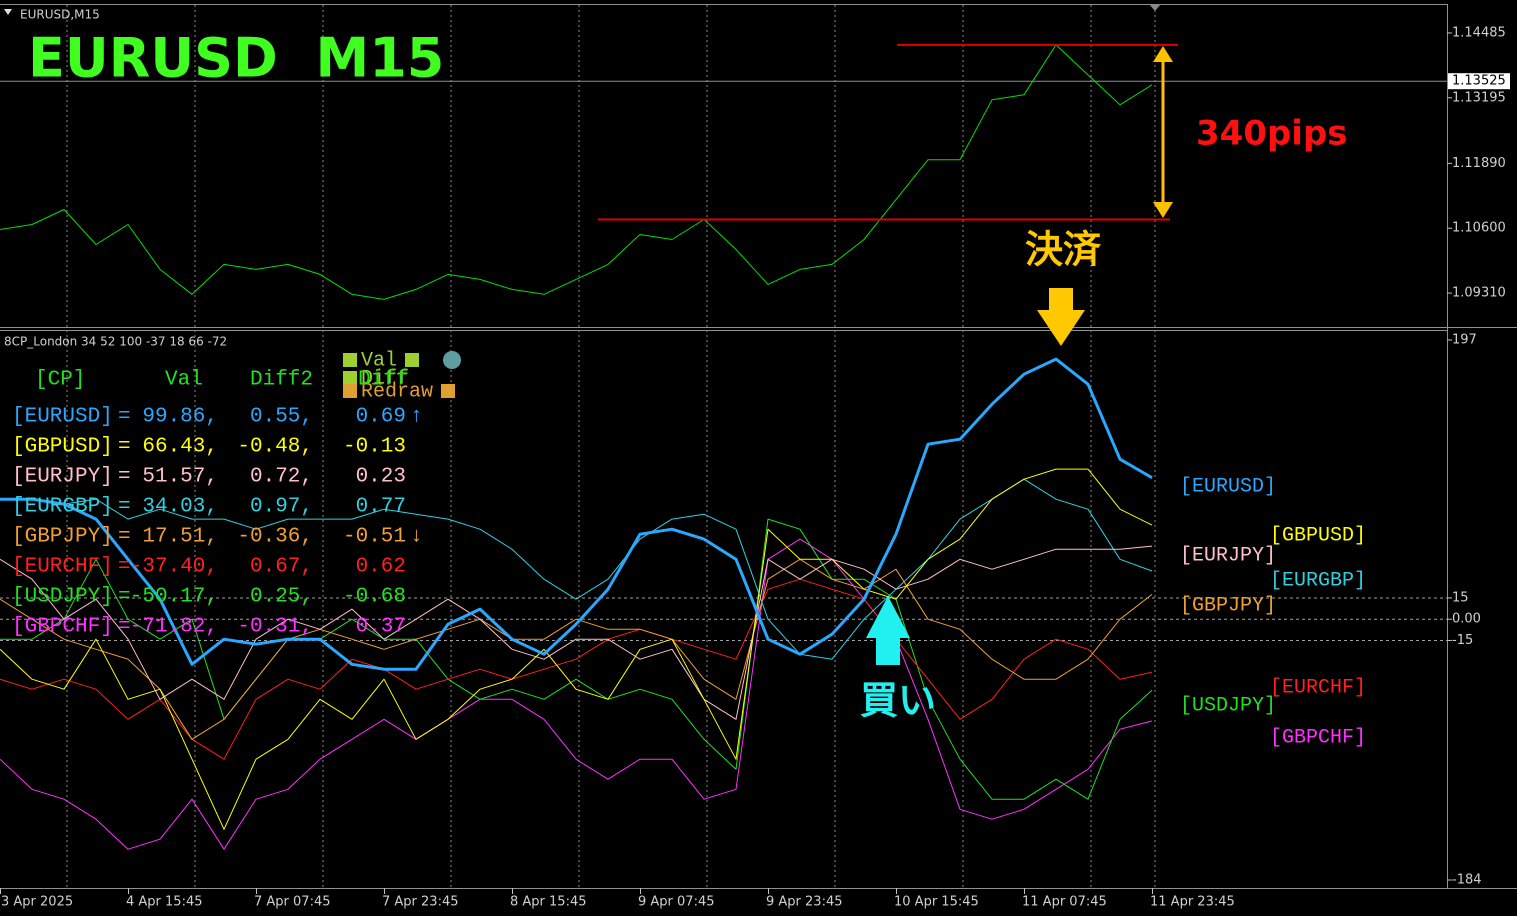 This screenshot has width=1517, height=916. What do you see at coordinates (548, 902) in the screenshot?
I see `x-tick-label: 8 Apr 15:45` at bounding box center [548, 902].